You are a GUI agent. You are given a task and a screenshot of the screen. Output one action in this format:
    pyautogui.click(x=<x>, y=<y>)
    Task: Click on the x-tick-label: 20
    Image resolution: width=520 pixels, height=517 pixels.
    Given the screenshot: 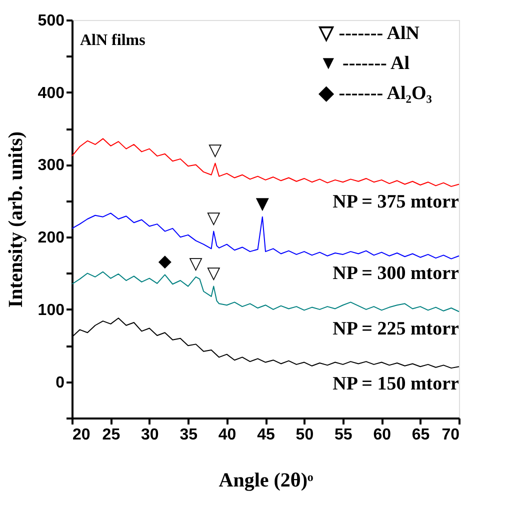 What is the action you would take?
    pyautogui.click(x=81, y=435)
    